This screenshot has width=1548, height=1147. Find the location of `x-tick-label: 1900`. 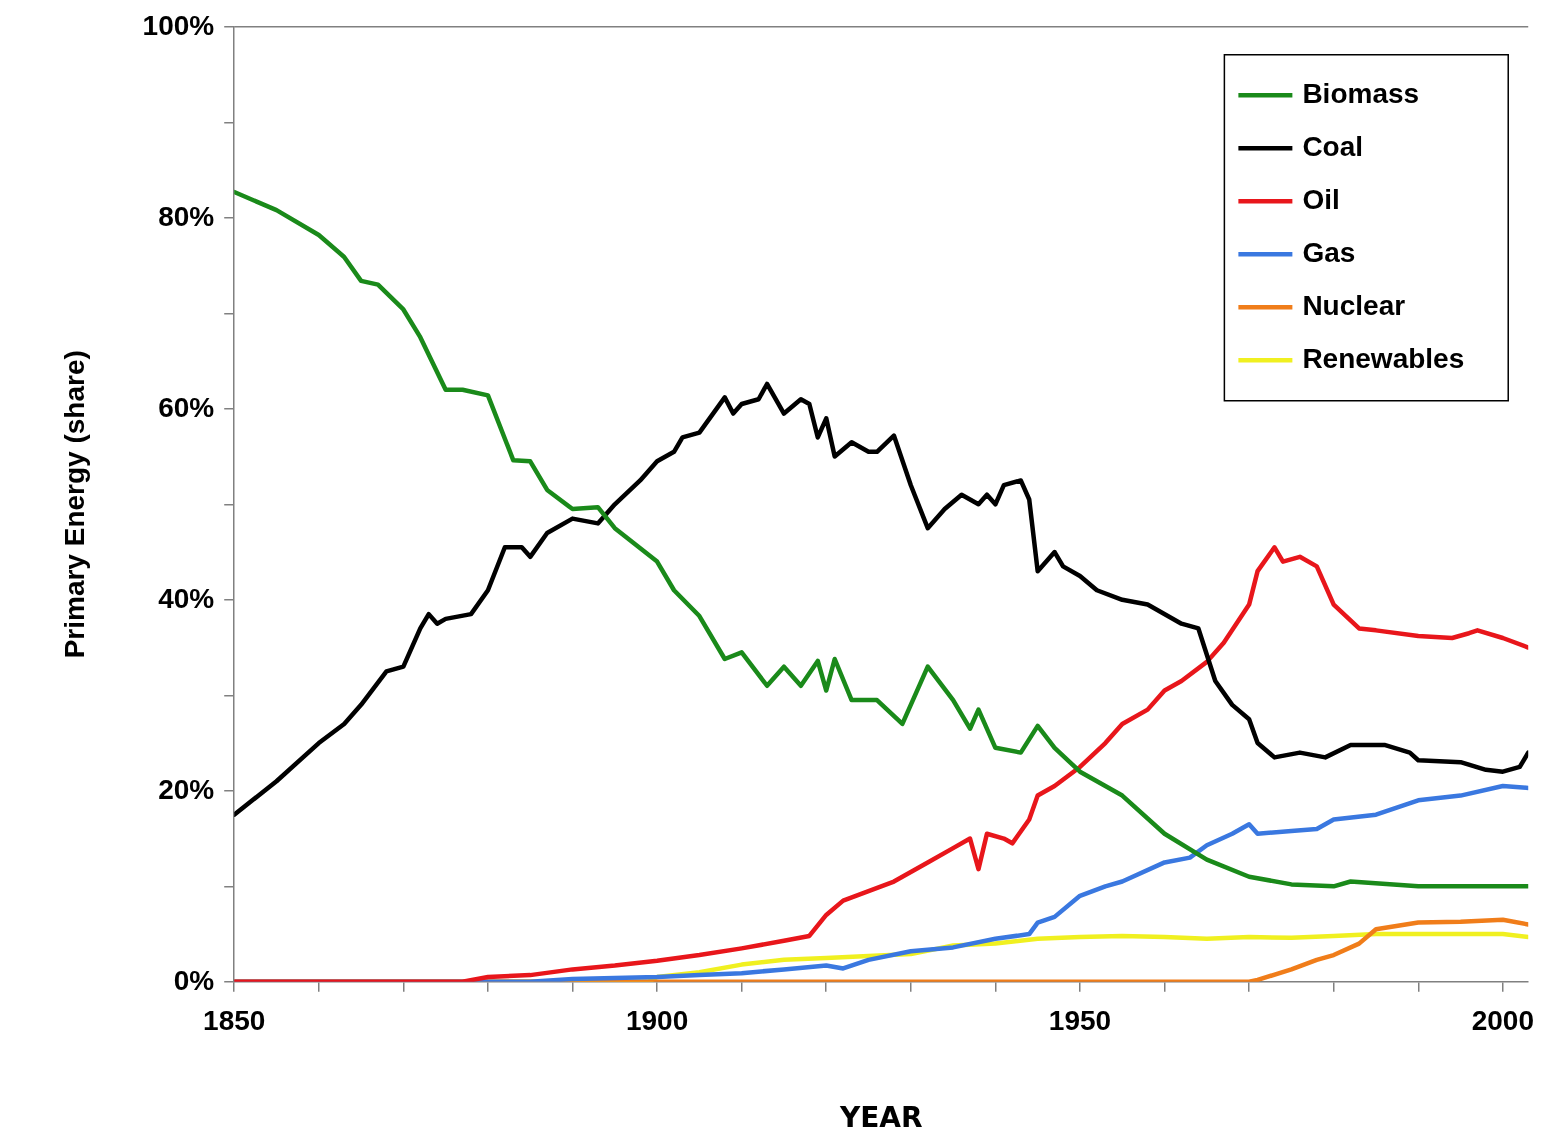

x-tick-label: 1900 is located at coordinates (657, 1021).